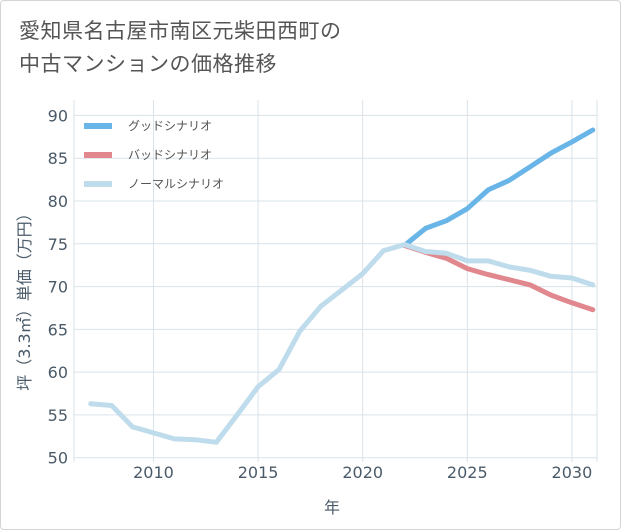  Describe the element at coordinates (58, 201) in the screenshot. I see `y-tick-label: 80` at that location.